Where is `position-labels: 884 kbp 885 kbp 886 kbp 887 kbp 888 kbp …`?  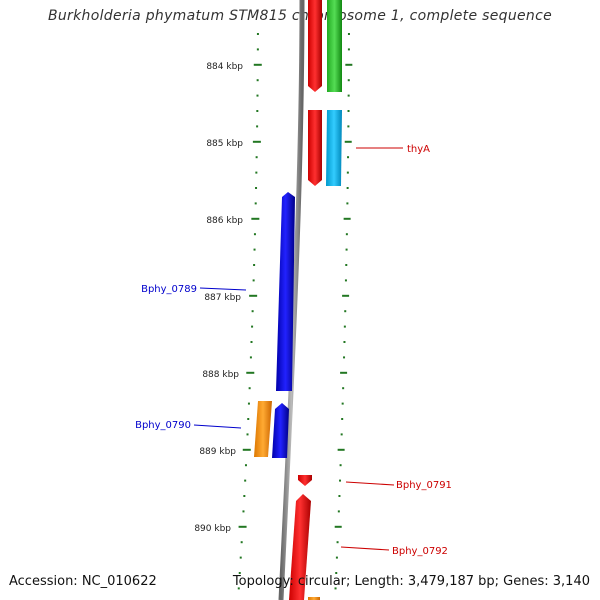
position-labels: 884 kbp 885 kbp 886 kbp 887 kbp 888 kbp … is located at coordinates (218, 298).